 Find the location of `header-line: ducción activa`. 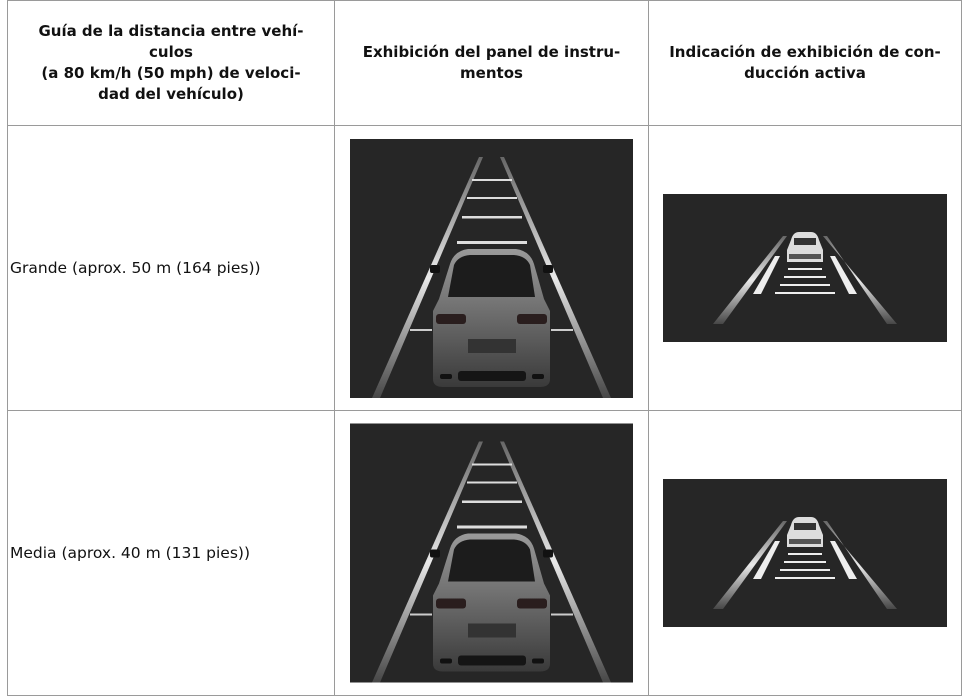

header-line: ducción activa is located at coordinates (805, 73).